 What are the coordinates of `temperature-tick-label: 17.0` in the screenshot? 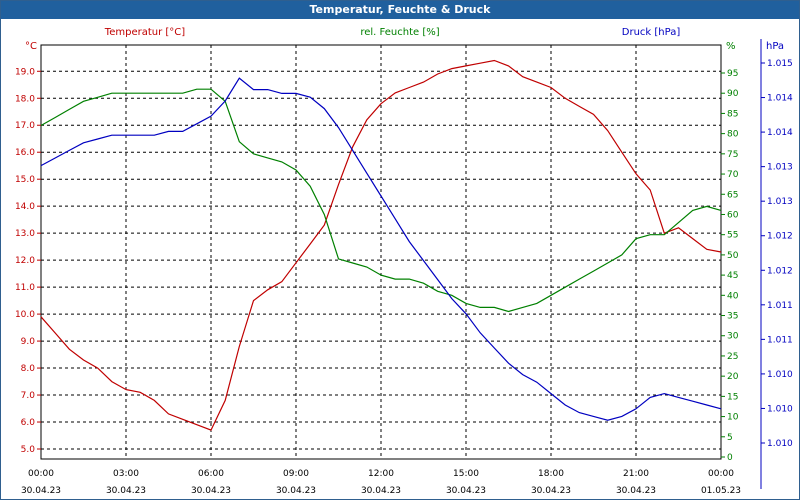 It's located at (25, 126).